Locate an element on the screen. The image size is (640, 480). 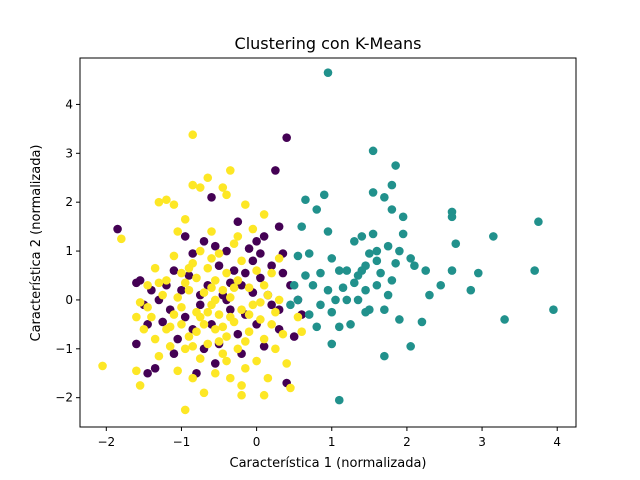
chart-title: Clustering con K-Means is located at coordinates (328, 43).